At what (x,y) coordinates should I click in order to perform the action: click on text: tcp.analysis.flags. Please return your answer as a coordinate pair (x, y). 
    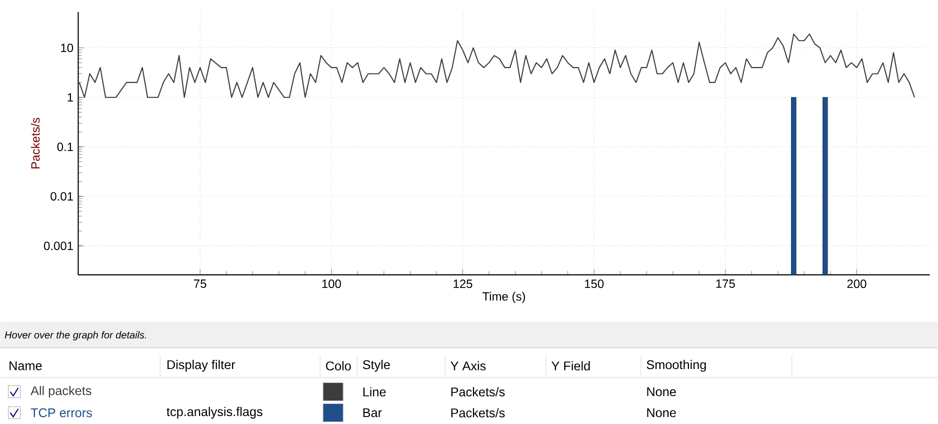
    Looking at the image, I should click on (214, 412).